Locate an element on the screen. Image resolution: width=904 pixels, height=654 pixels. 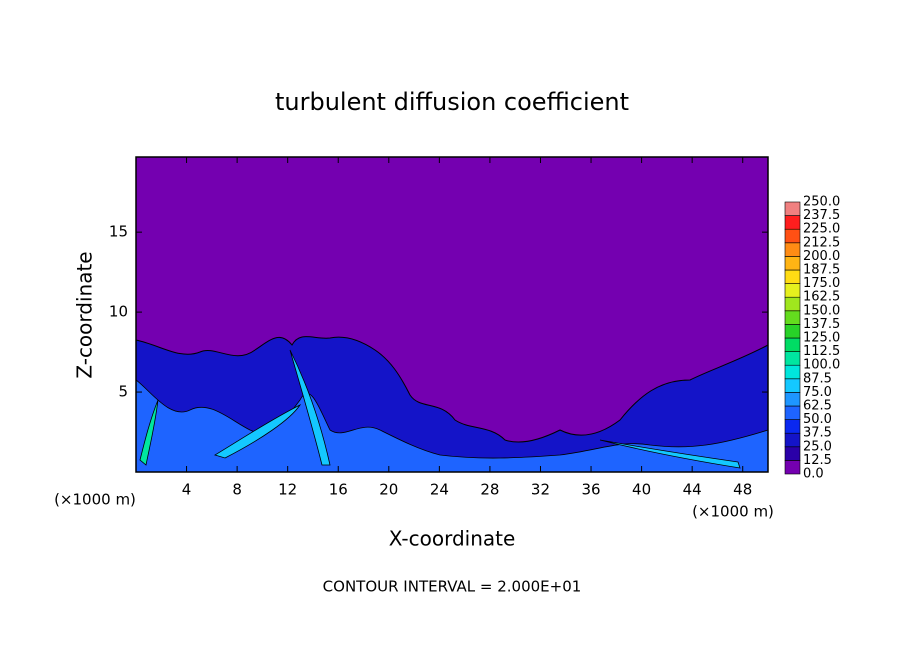
y-tick-label: 10 is located at coordinates (118, 312).